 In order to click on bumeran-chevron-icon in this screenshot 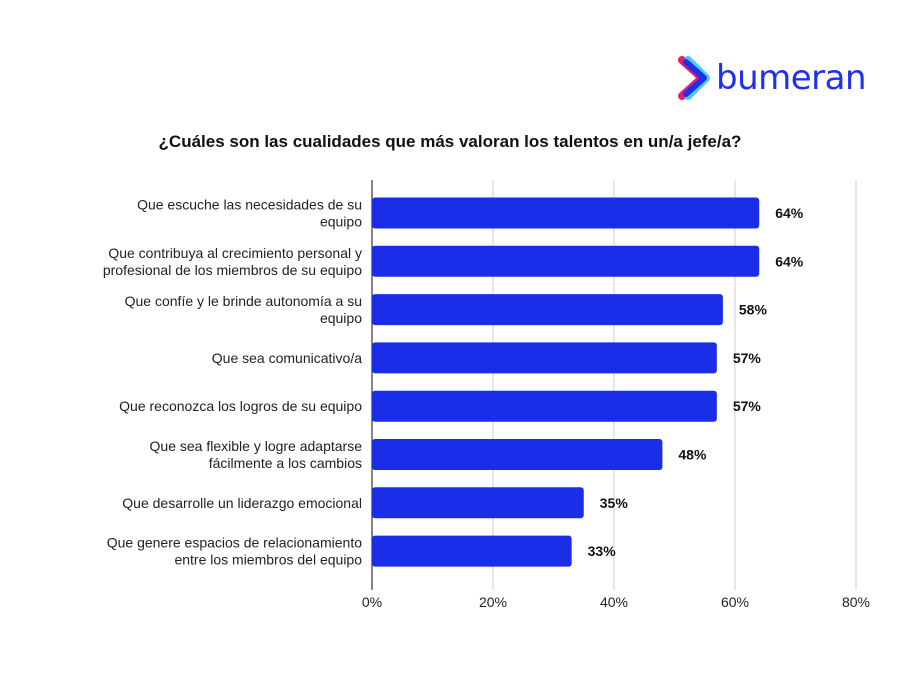, I will do `click(694, 78)`.